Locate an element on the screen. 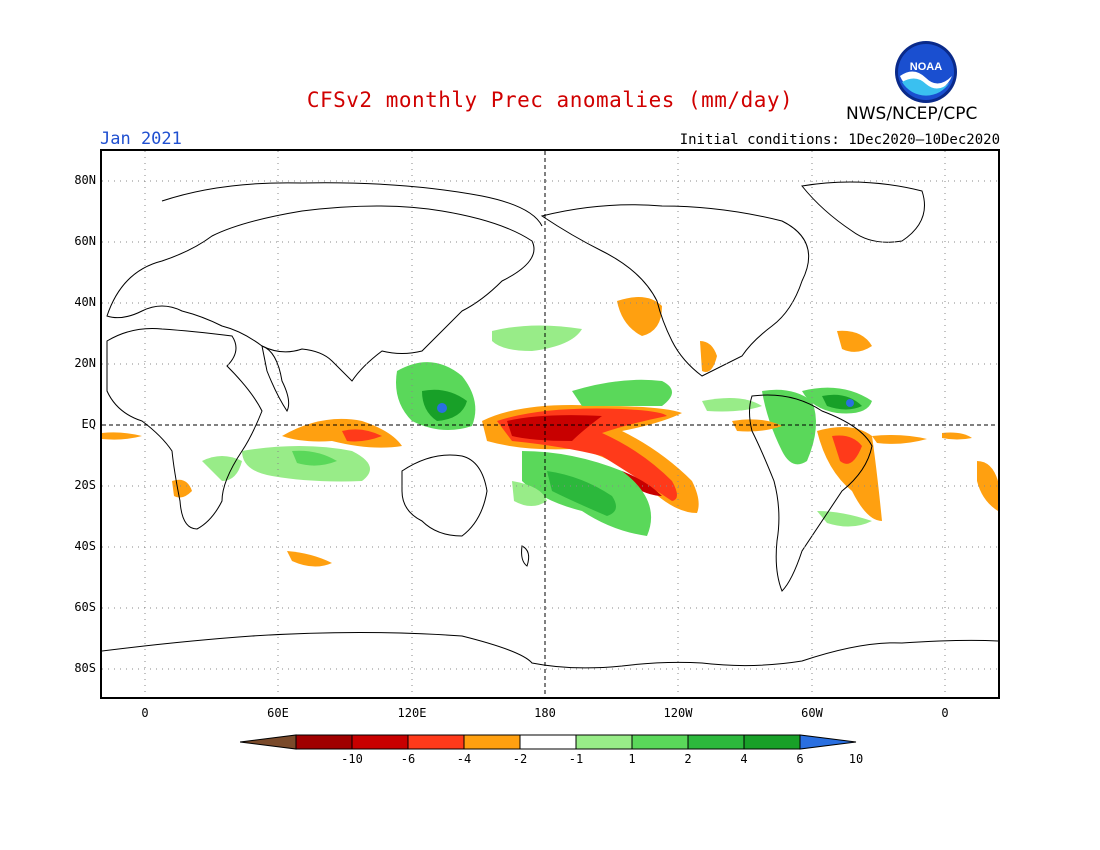  lon-tick-label: 180 is located at coordinates (545, 713).